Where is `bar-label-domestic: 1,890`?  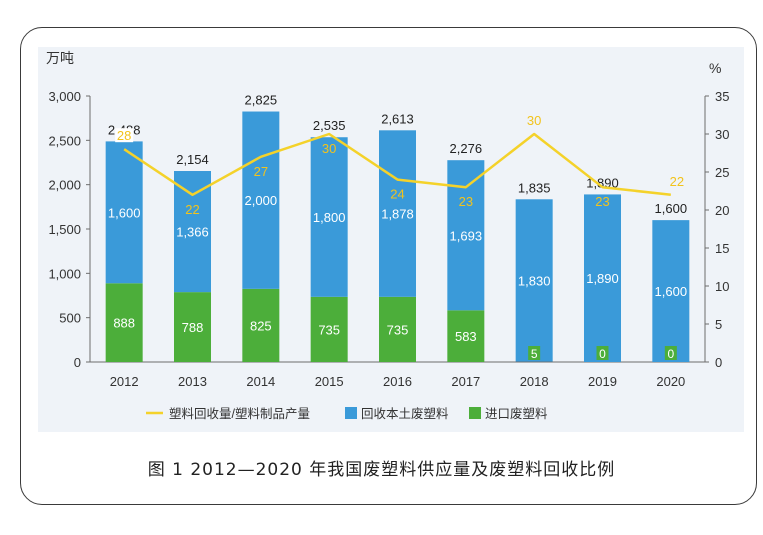
bar-label-domestic: 1,890 is located at coordinates (602, 278).